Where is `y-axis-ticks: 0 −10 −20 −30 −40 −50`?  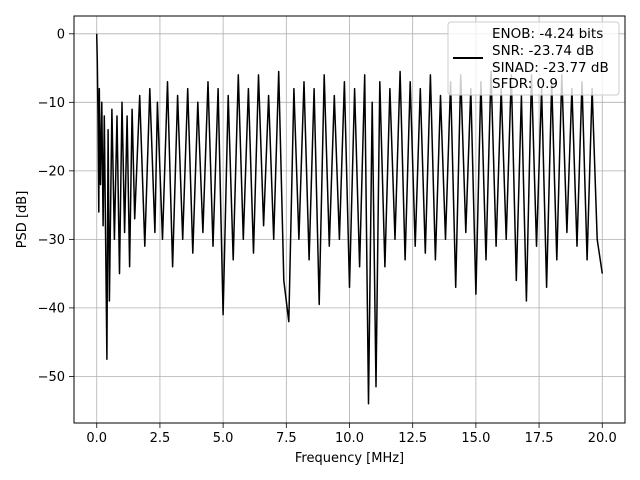
y-axis-ticks: 0 −10 −20 −30 −40 −50 is located at coordinates (56, 206).